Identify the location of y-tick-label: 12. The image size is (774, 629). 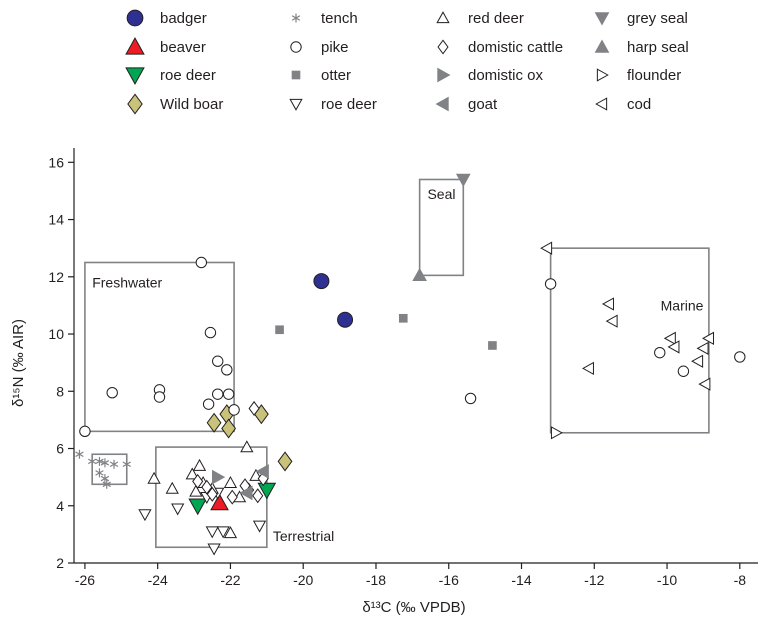
(56, 277).